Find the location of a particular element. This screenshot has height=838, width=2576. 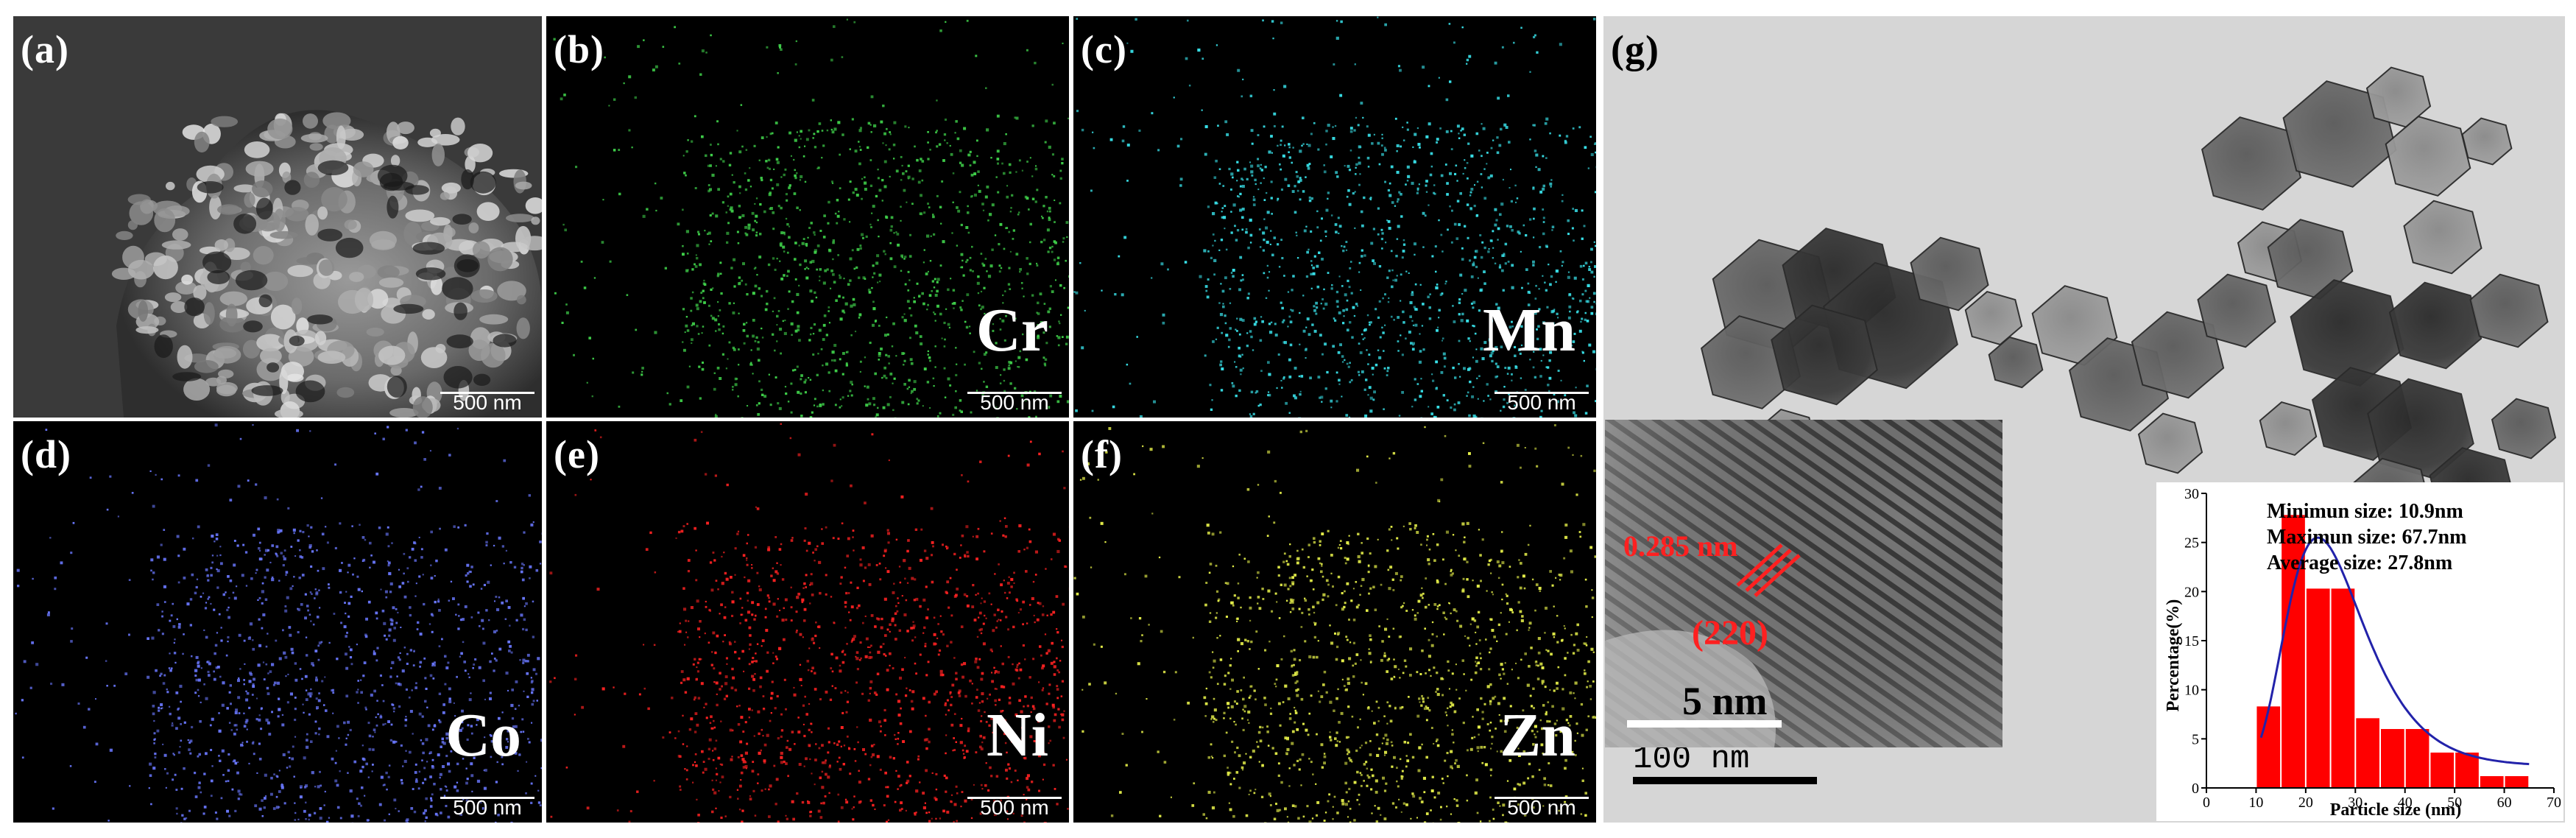

y-tick-label: 15 is located at coordinates (2191, 641).